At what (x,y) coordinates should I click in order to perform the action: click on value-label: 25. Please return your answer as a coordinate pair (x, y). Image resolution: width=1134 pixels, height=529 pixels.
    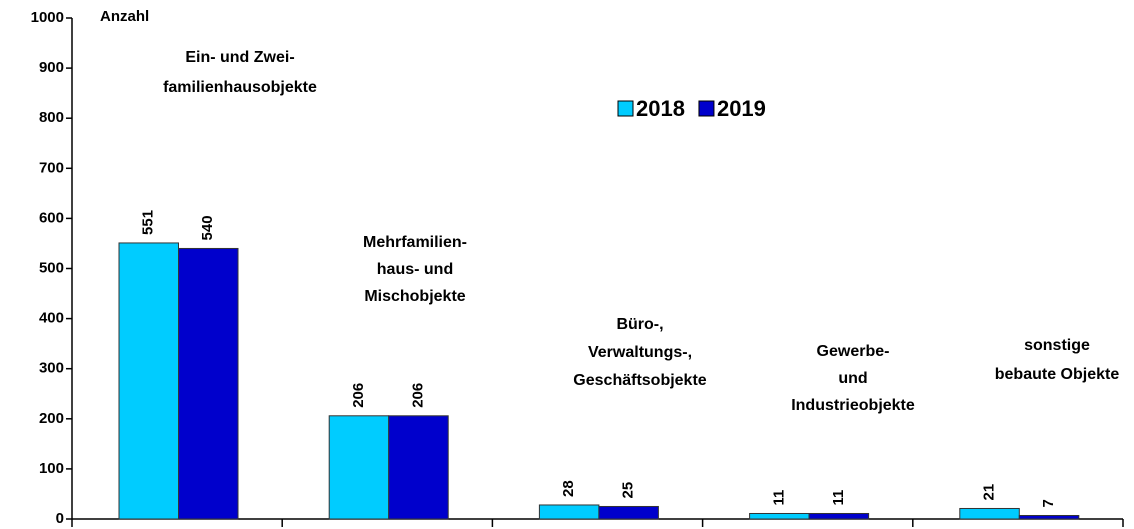
    Looking at the image, I should click on (628, 490).